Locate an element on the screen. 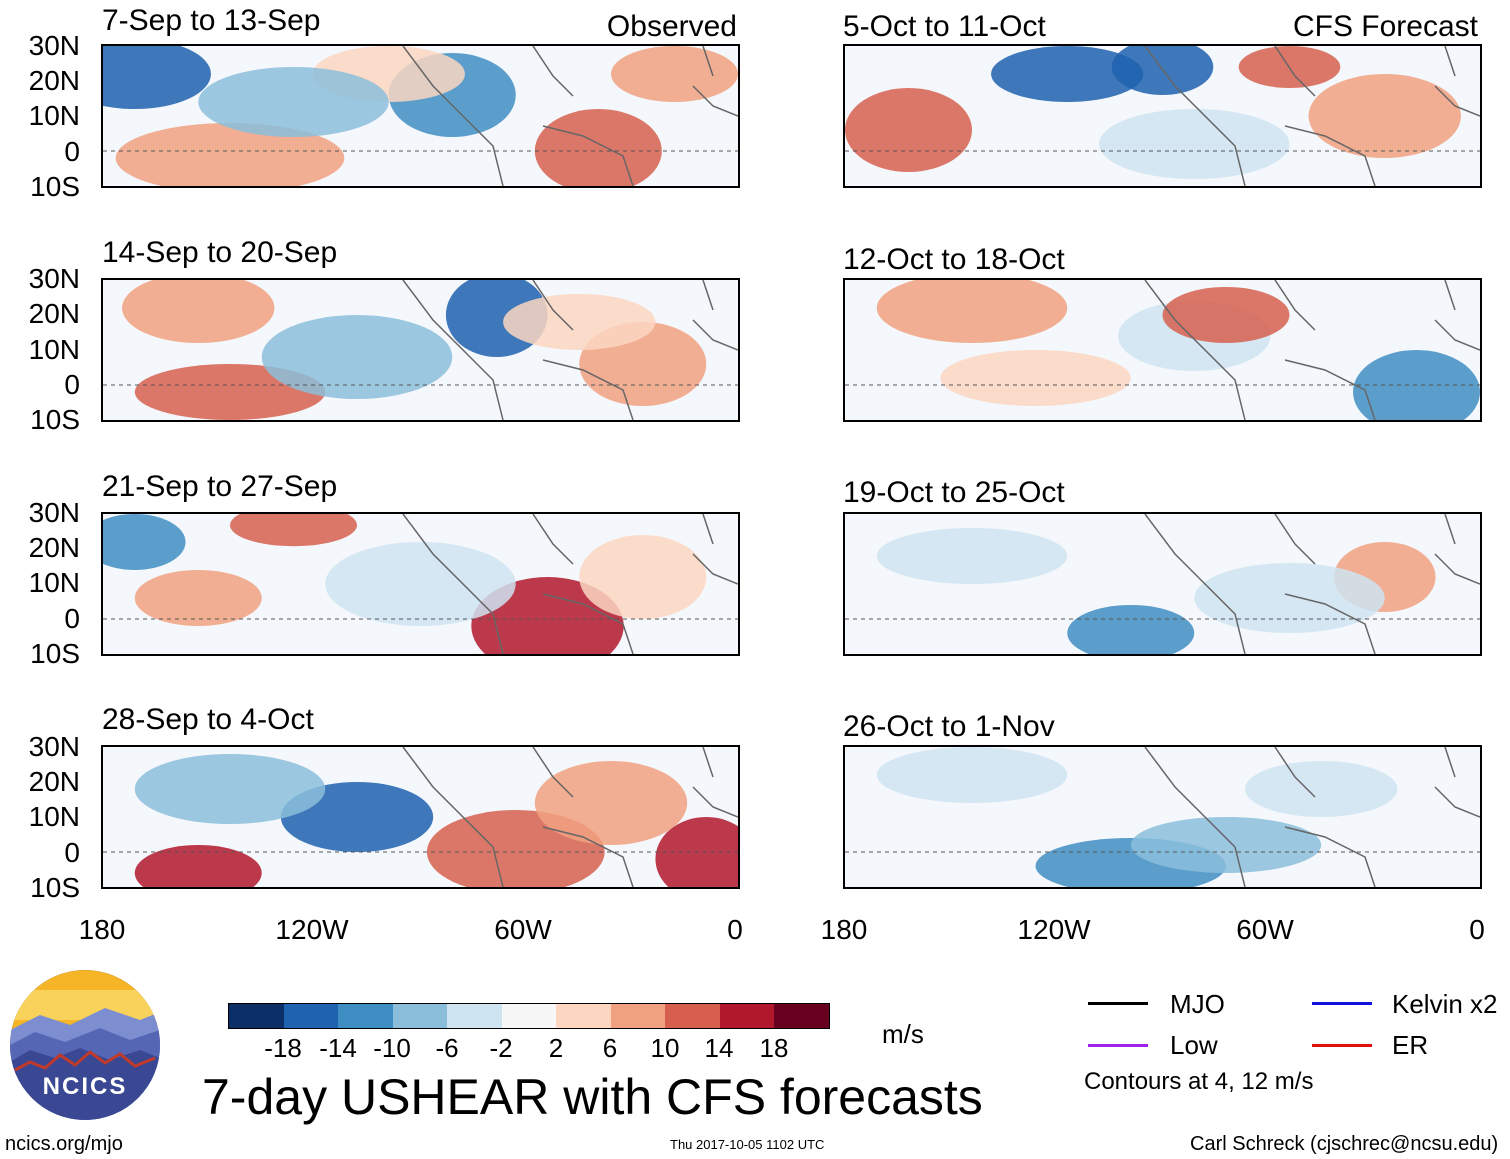  fc-title-2: 12-Oct to 18-Oct is located at coordinates (954, 259).